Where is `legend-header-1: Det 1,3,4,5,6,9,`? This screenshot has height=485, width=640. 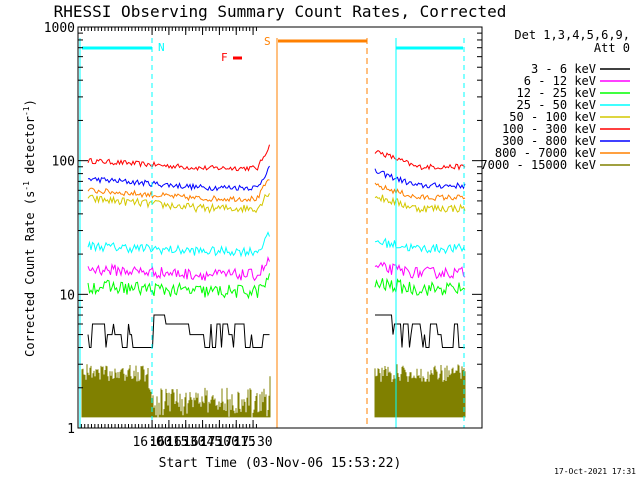
legend-header-1: Det 1,3,4,5,6,9, is located at coordinates (572, 35).